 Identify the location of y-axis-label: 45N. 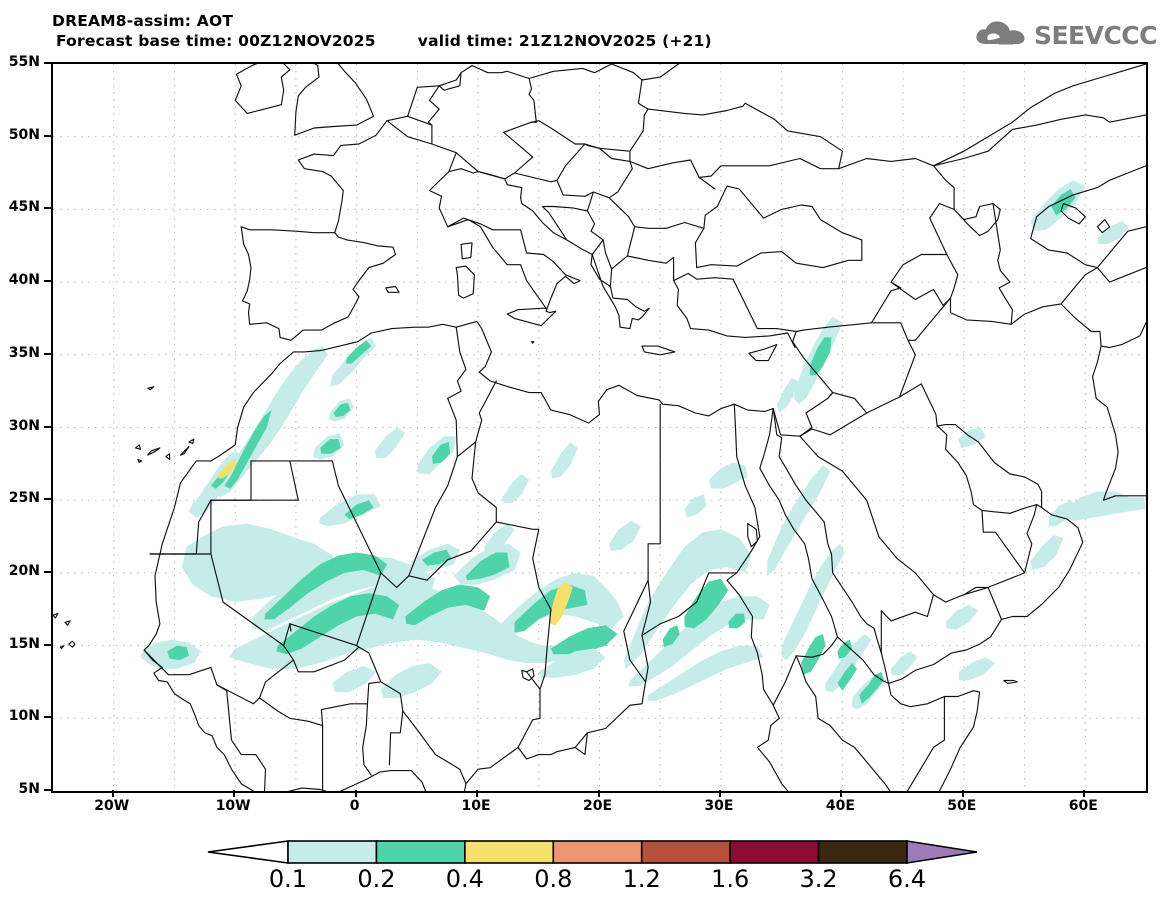
(24, 207).